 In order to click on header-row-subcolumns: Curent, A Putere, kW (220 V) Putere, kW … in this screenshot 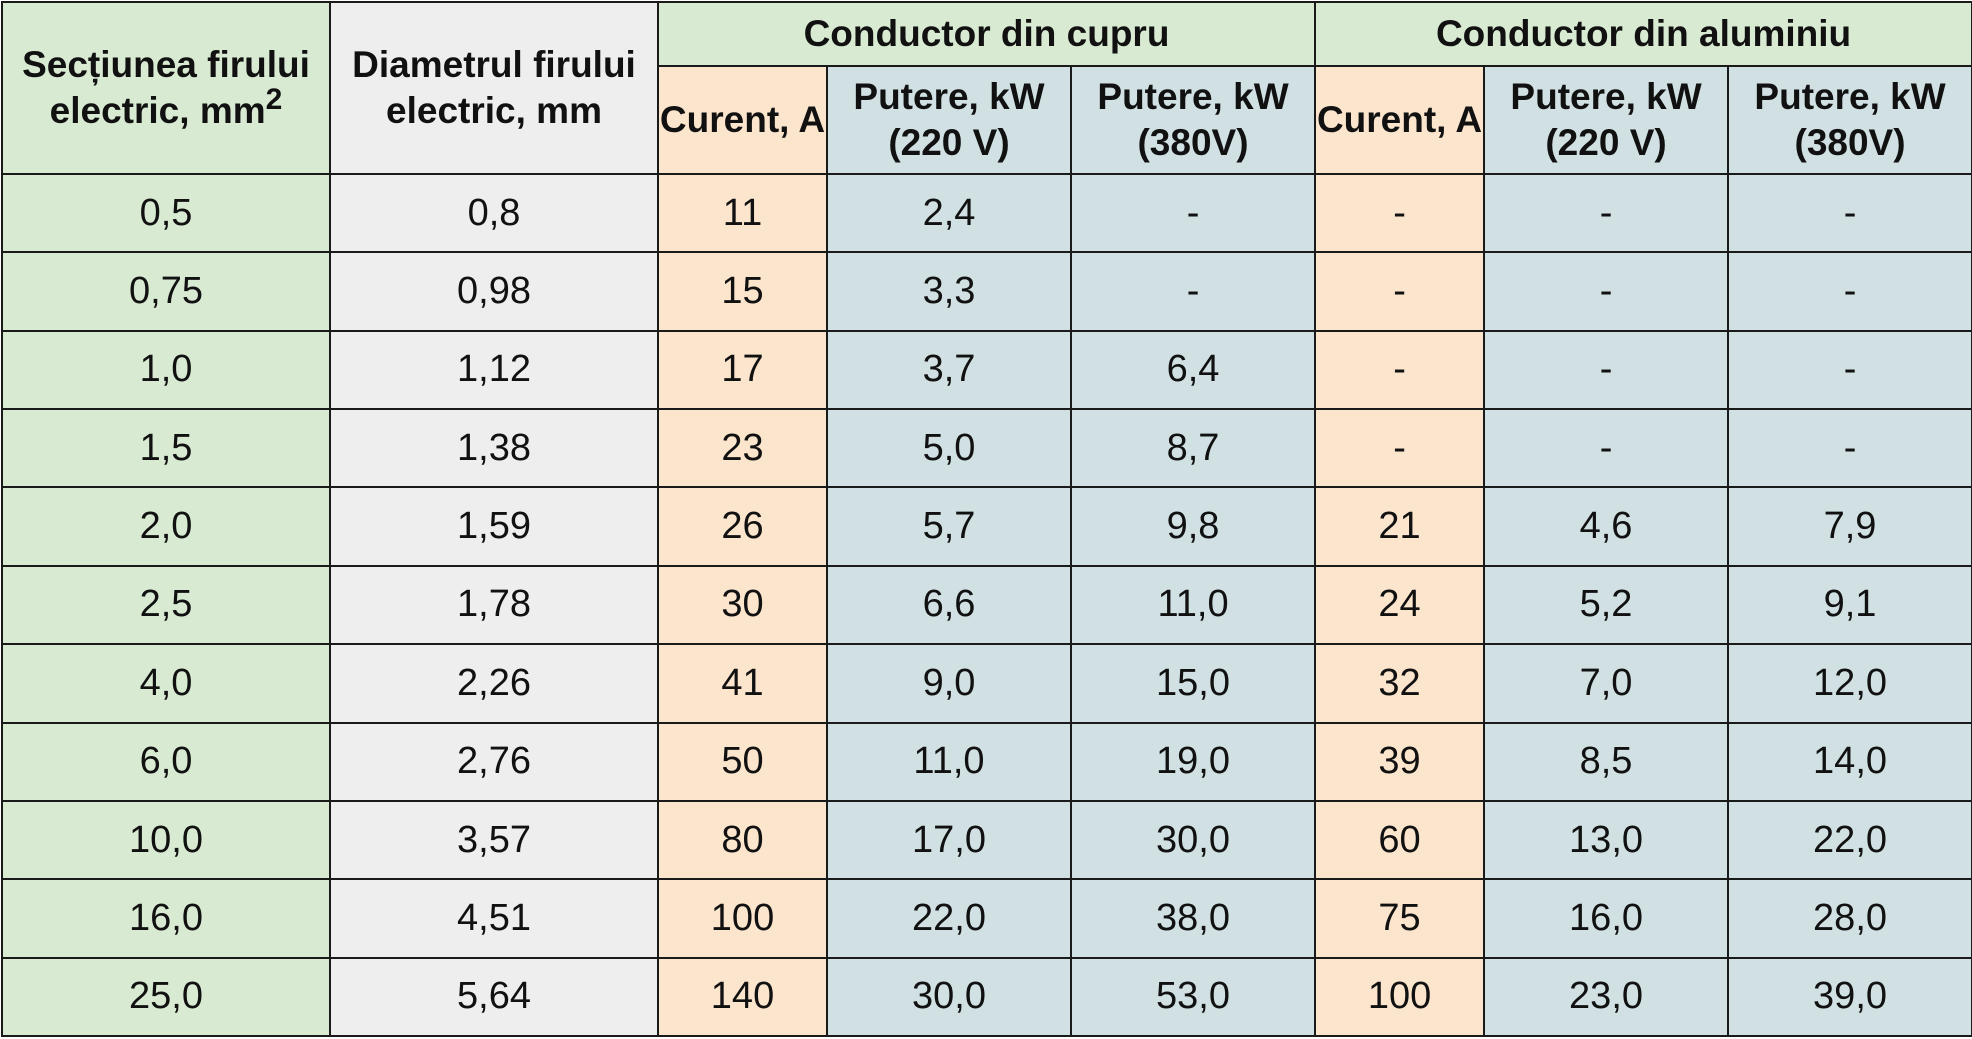, I will do `click(987, 120)`.